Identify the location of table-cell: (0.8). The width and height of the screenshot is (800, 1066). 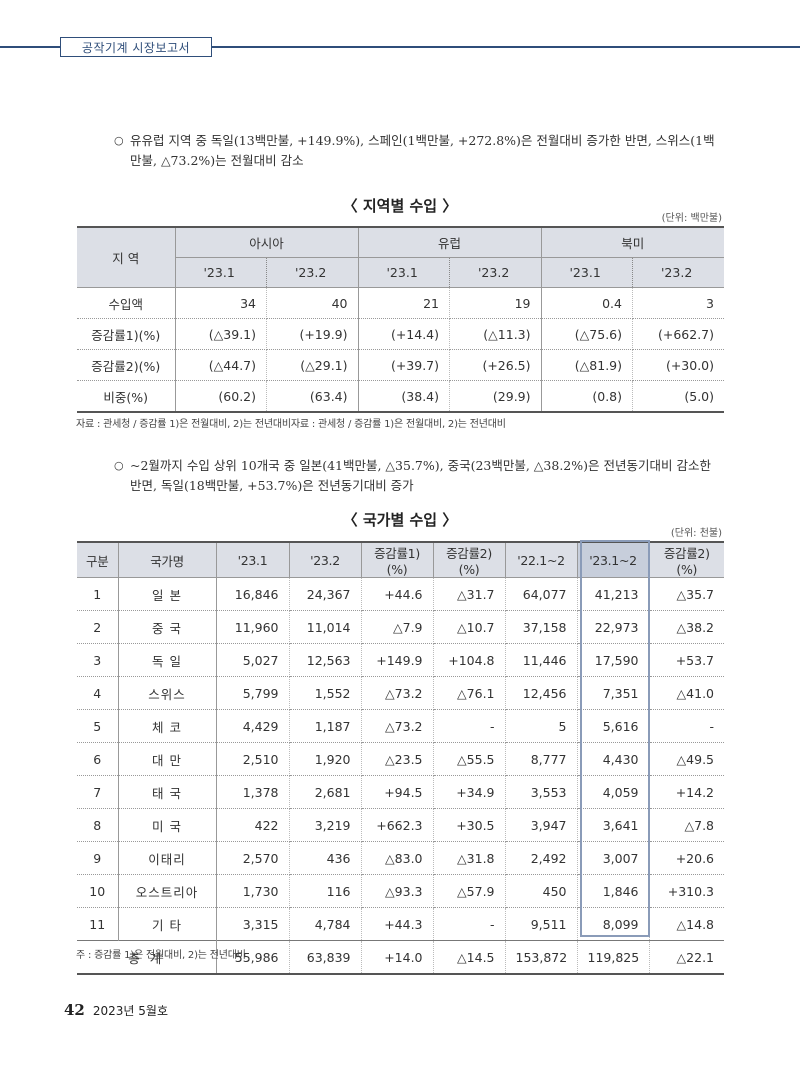
(587, 396).